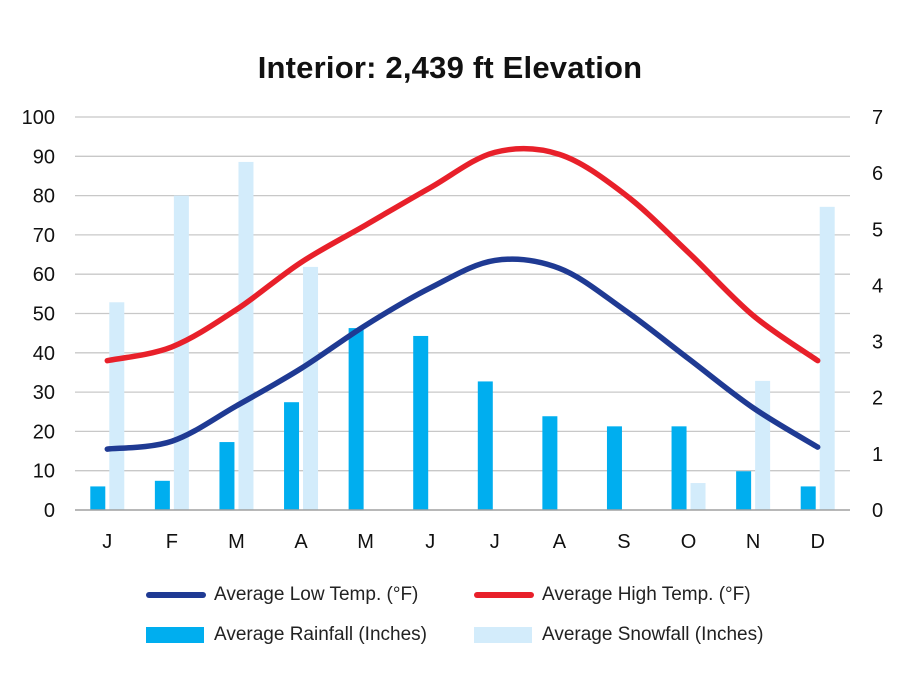 The height and width of the screenshot is (700, 900). Describe the element at coordinates (44, 157) in the screenshot. I see `y-left-tick-label: 90` at that location.